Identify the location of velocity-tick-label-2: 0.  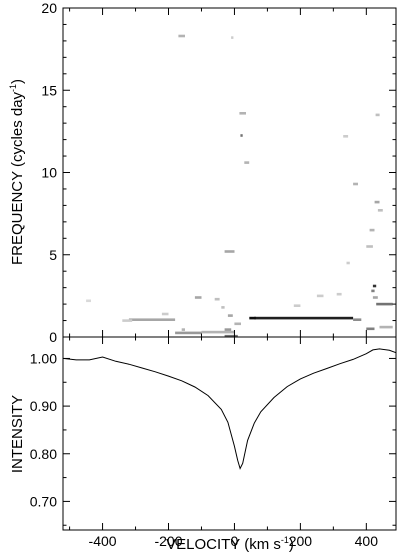
(235, 541).